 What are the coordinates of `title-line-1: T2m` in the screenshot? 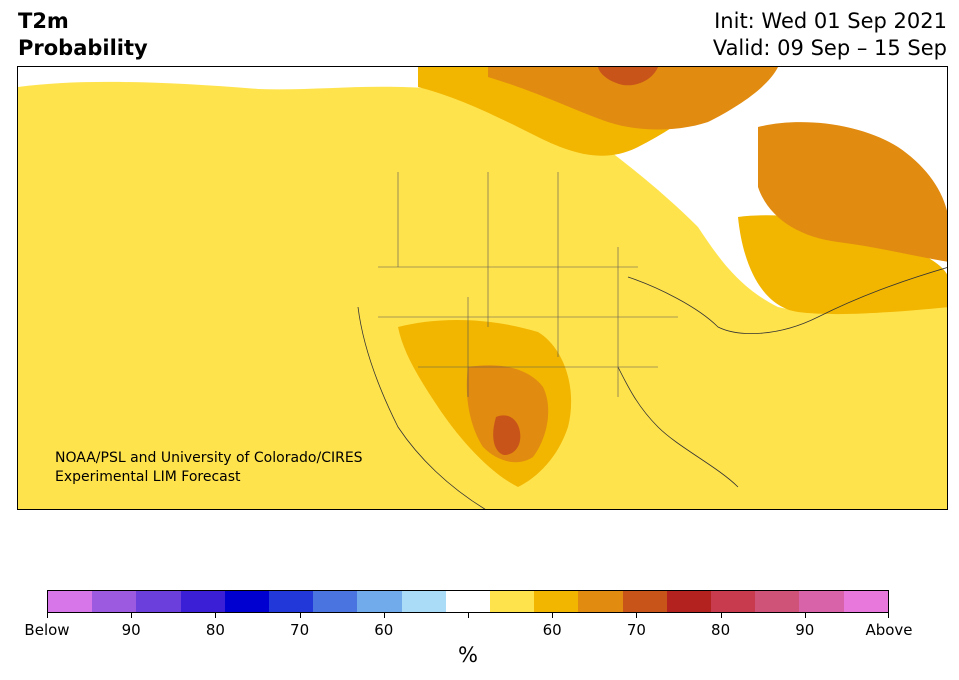 It's located at (43, 21).